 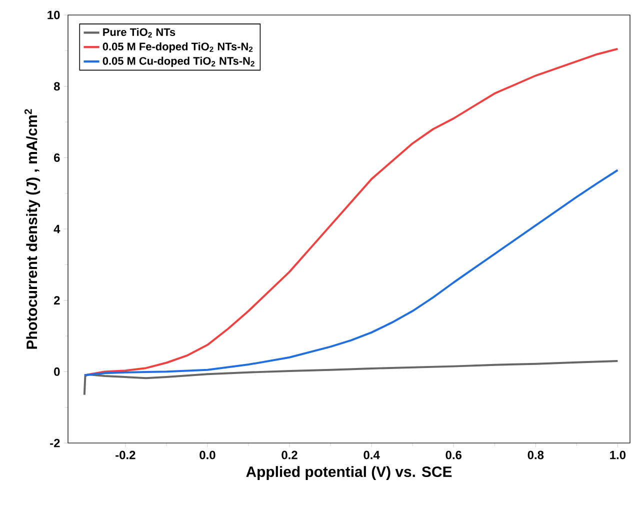 What do you see at coordinates (208, 455) in the screenshot?
I see `x-tick-label: 0.0` at bounding box center [208, 455].